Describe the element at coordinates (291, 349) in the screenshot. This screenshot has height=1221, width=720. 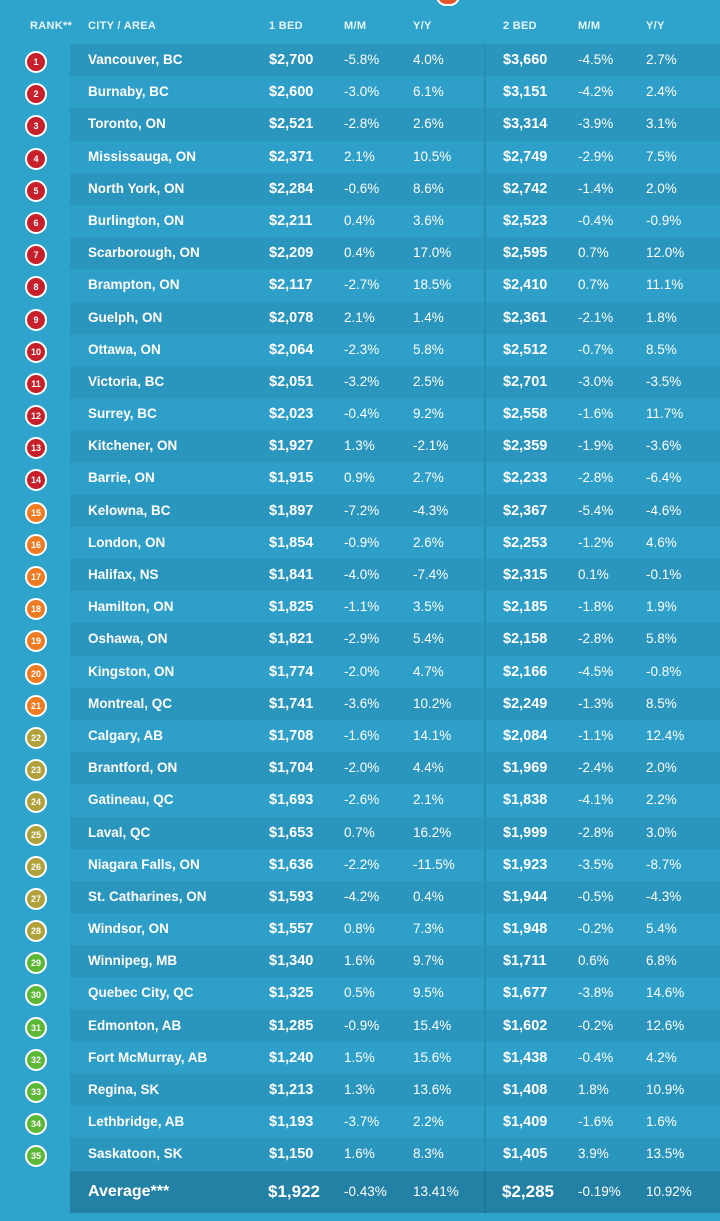
I see `rent-1bed: $2,064` at that location.